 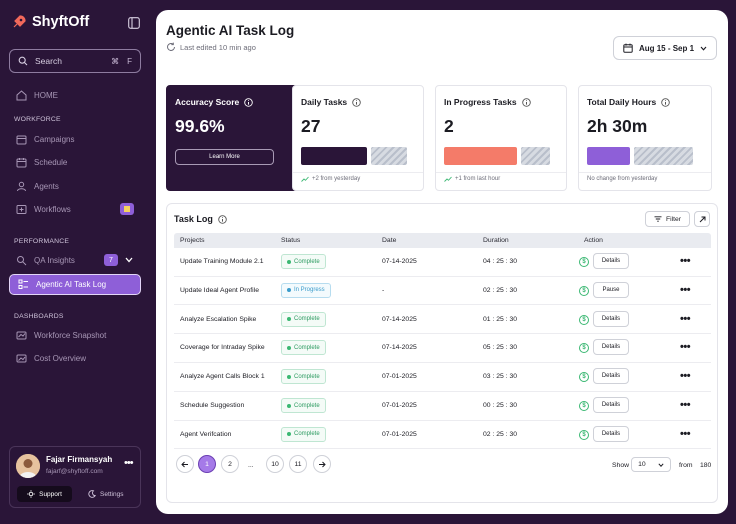 I want to click on prev-page-button, so click(x=185, y=464).